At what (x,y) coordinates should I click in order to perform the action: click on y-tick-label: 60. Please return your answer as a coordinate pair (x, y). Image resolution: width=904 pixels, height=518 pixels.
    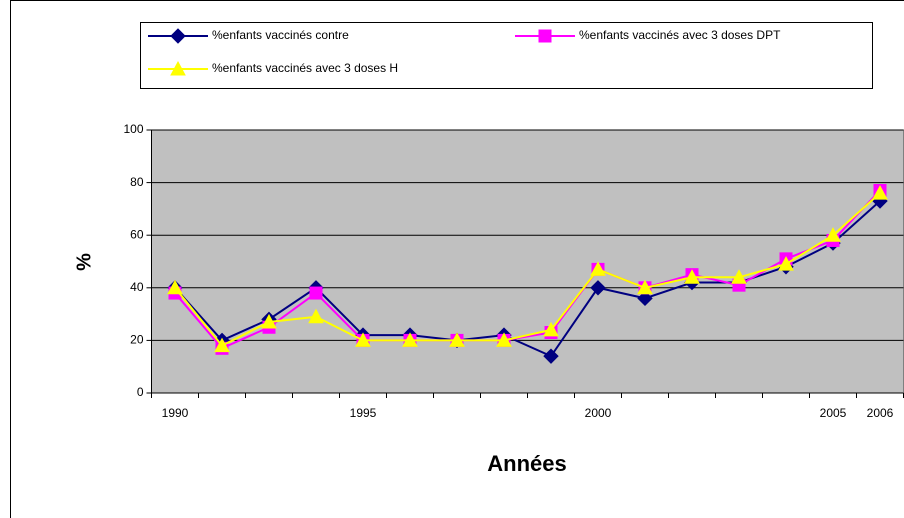
    Looking at the image, I should click on (137, 234).